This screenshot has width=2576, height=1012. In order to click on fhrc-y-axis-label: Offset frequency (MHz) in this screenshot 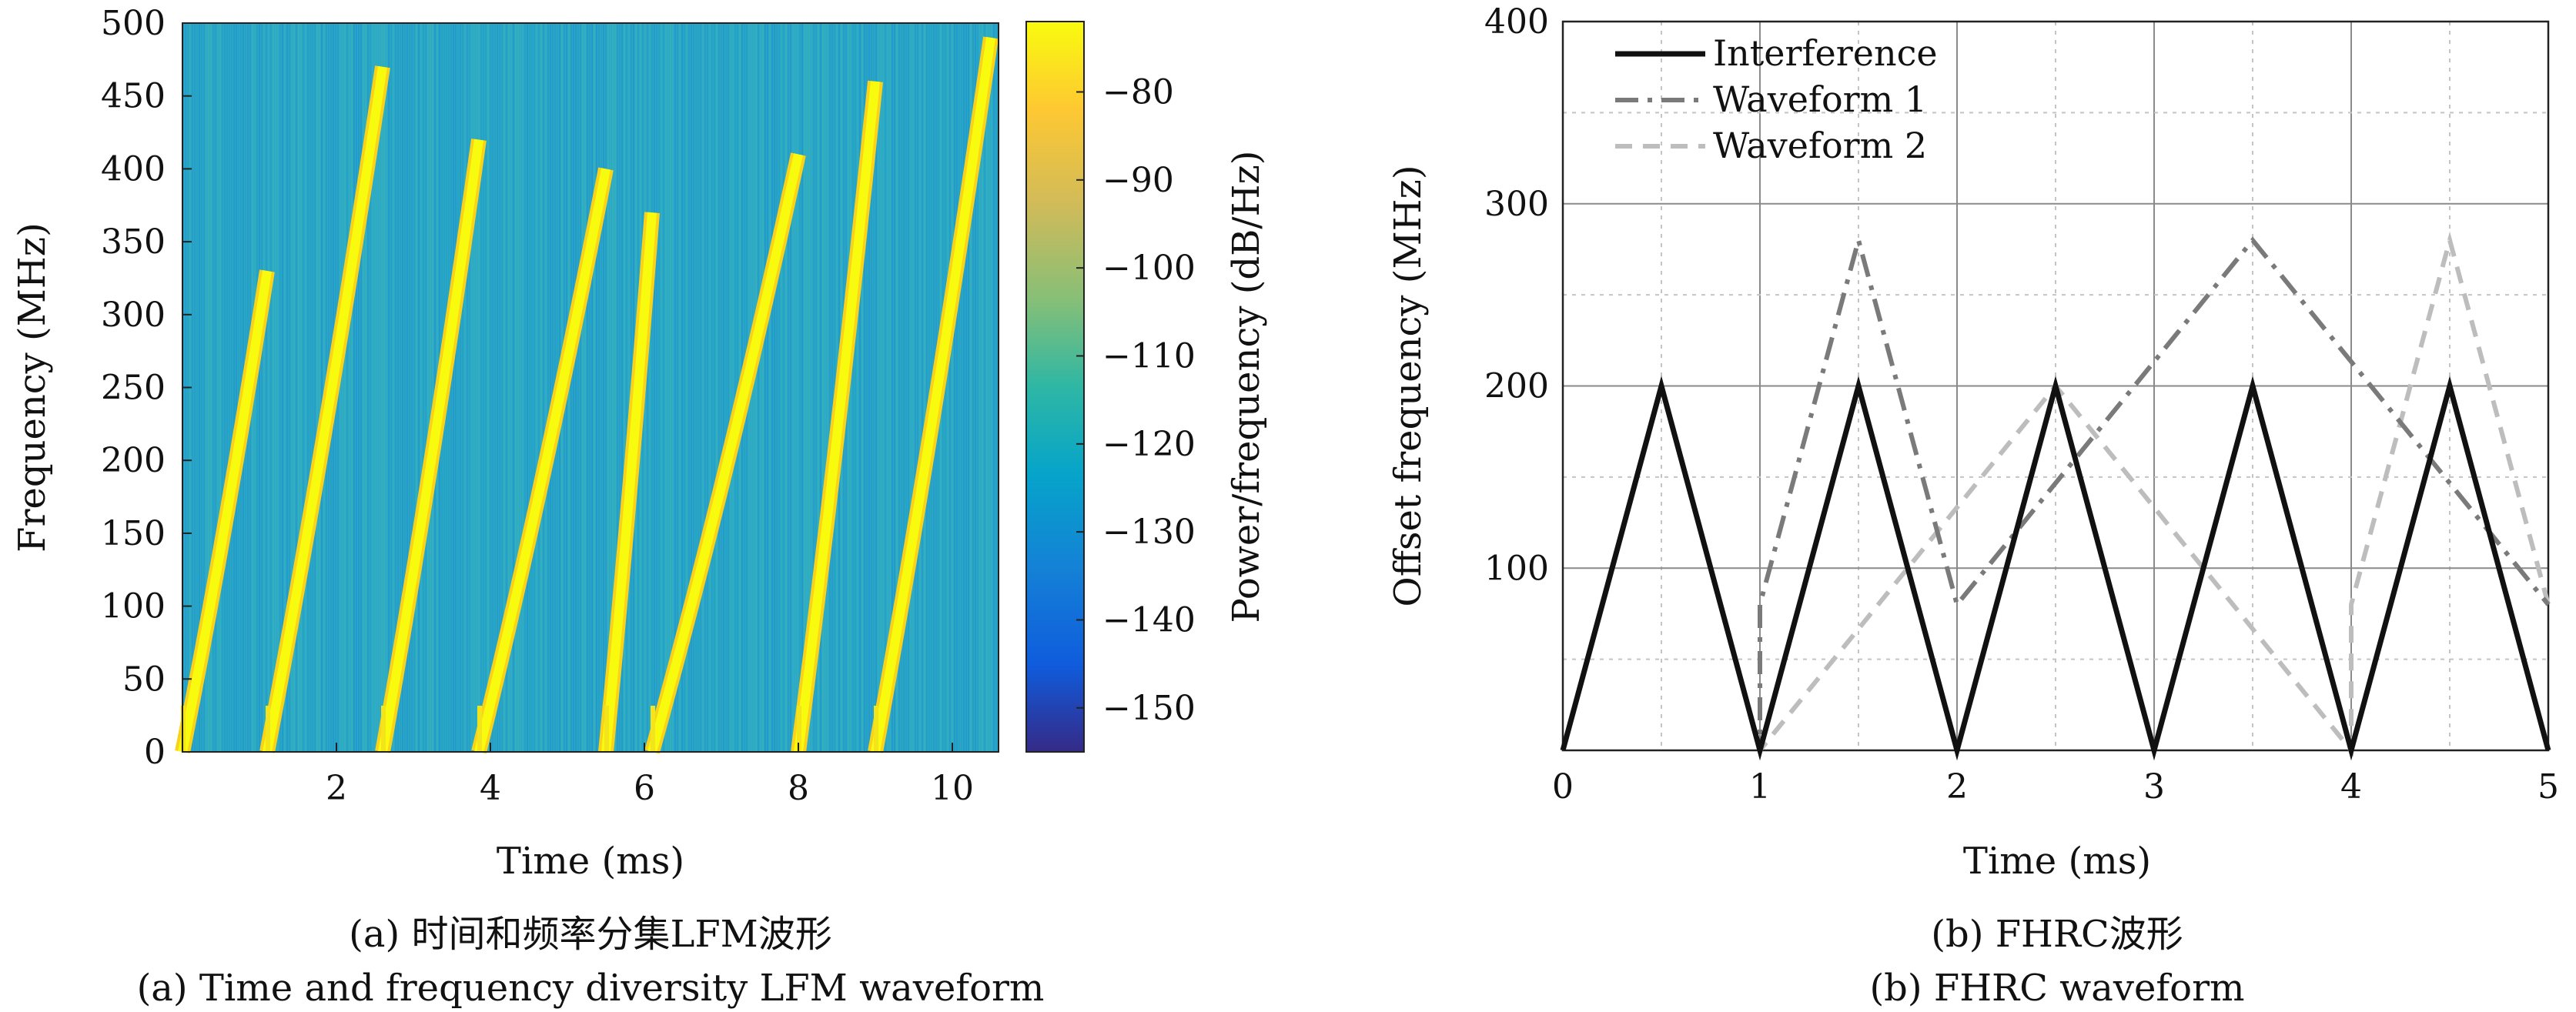, I will do `click(1408, 385)`.